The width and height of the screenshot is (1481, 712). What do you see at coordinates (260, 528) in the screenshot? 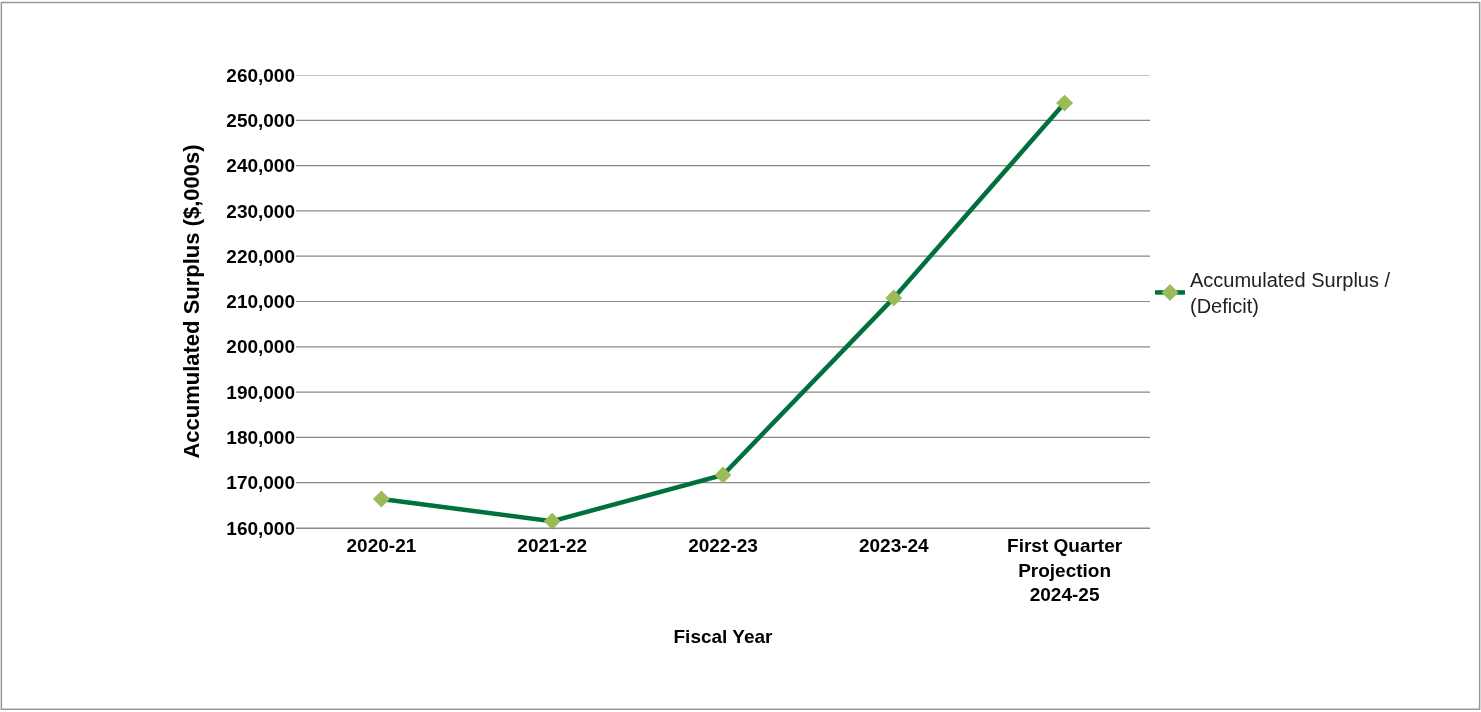
I see `y-tick-label: 160,000` at bounding box center [260, 528].